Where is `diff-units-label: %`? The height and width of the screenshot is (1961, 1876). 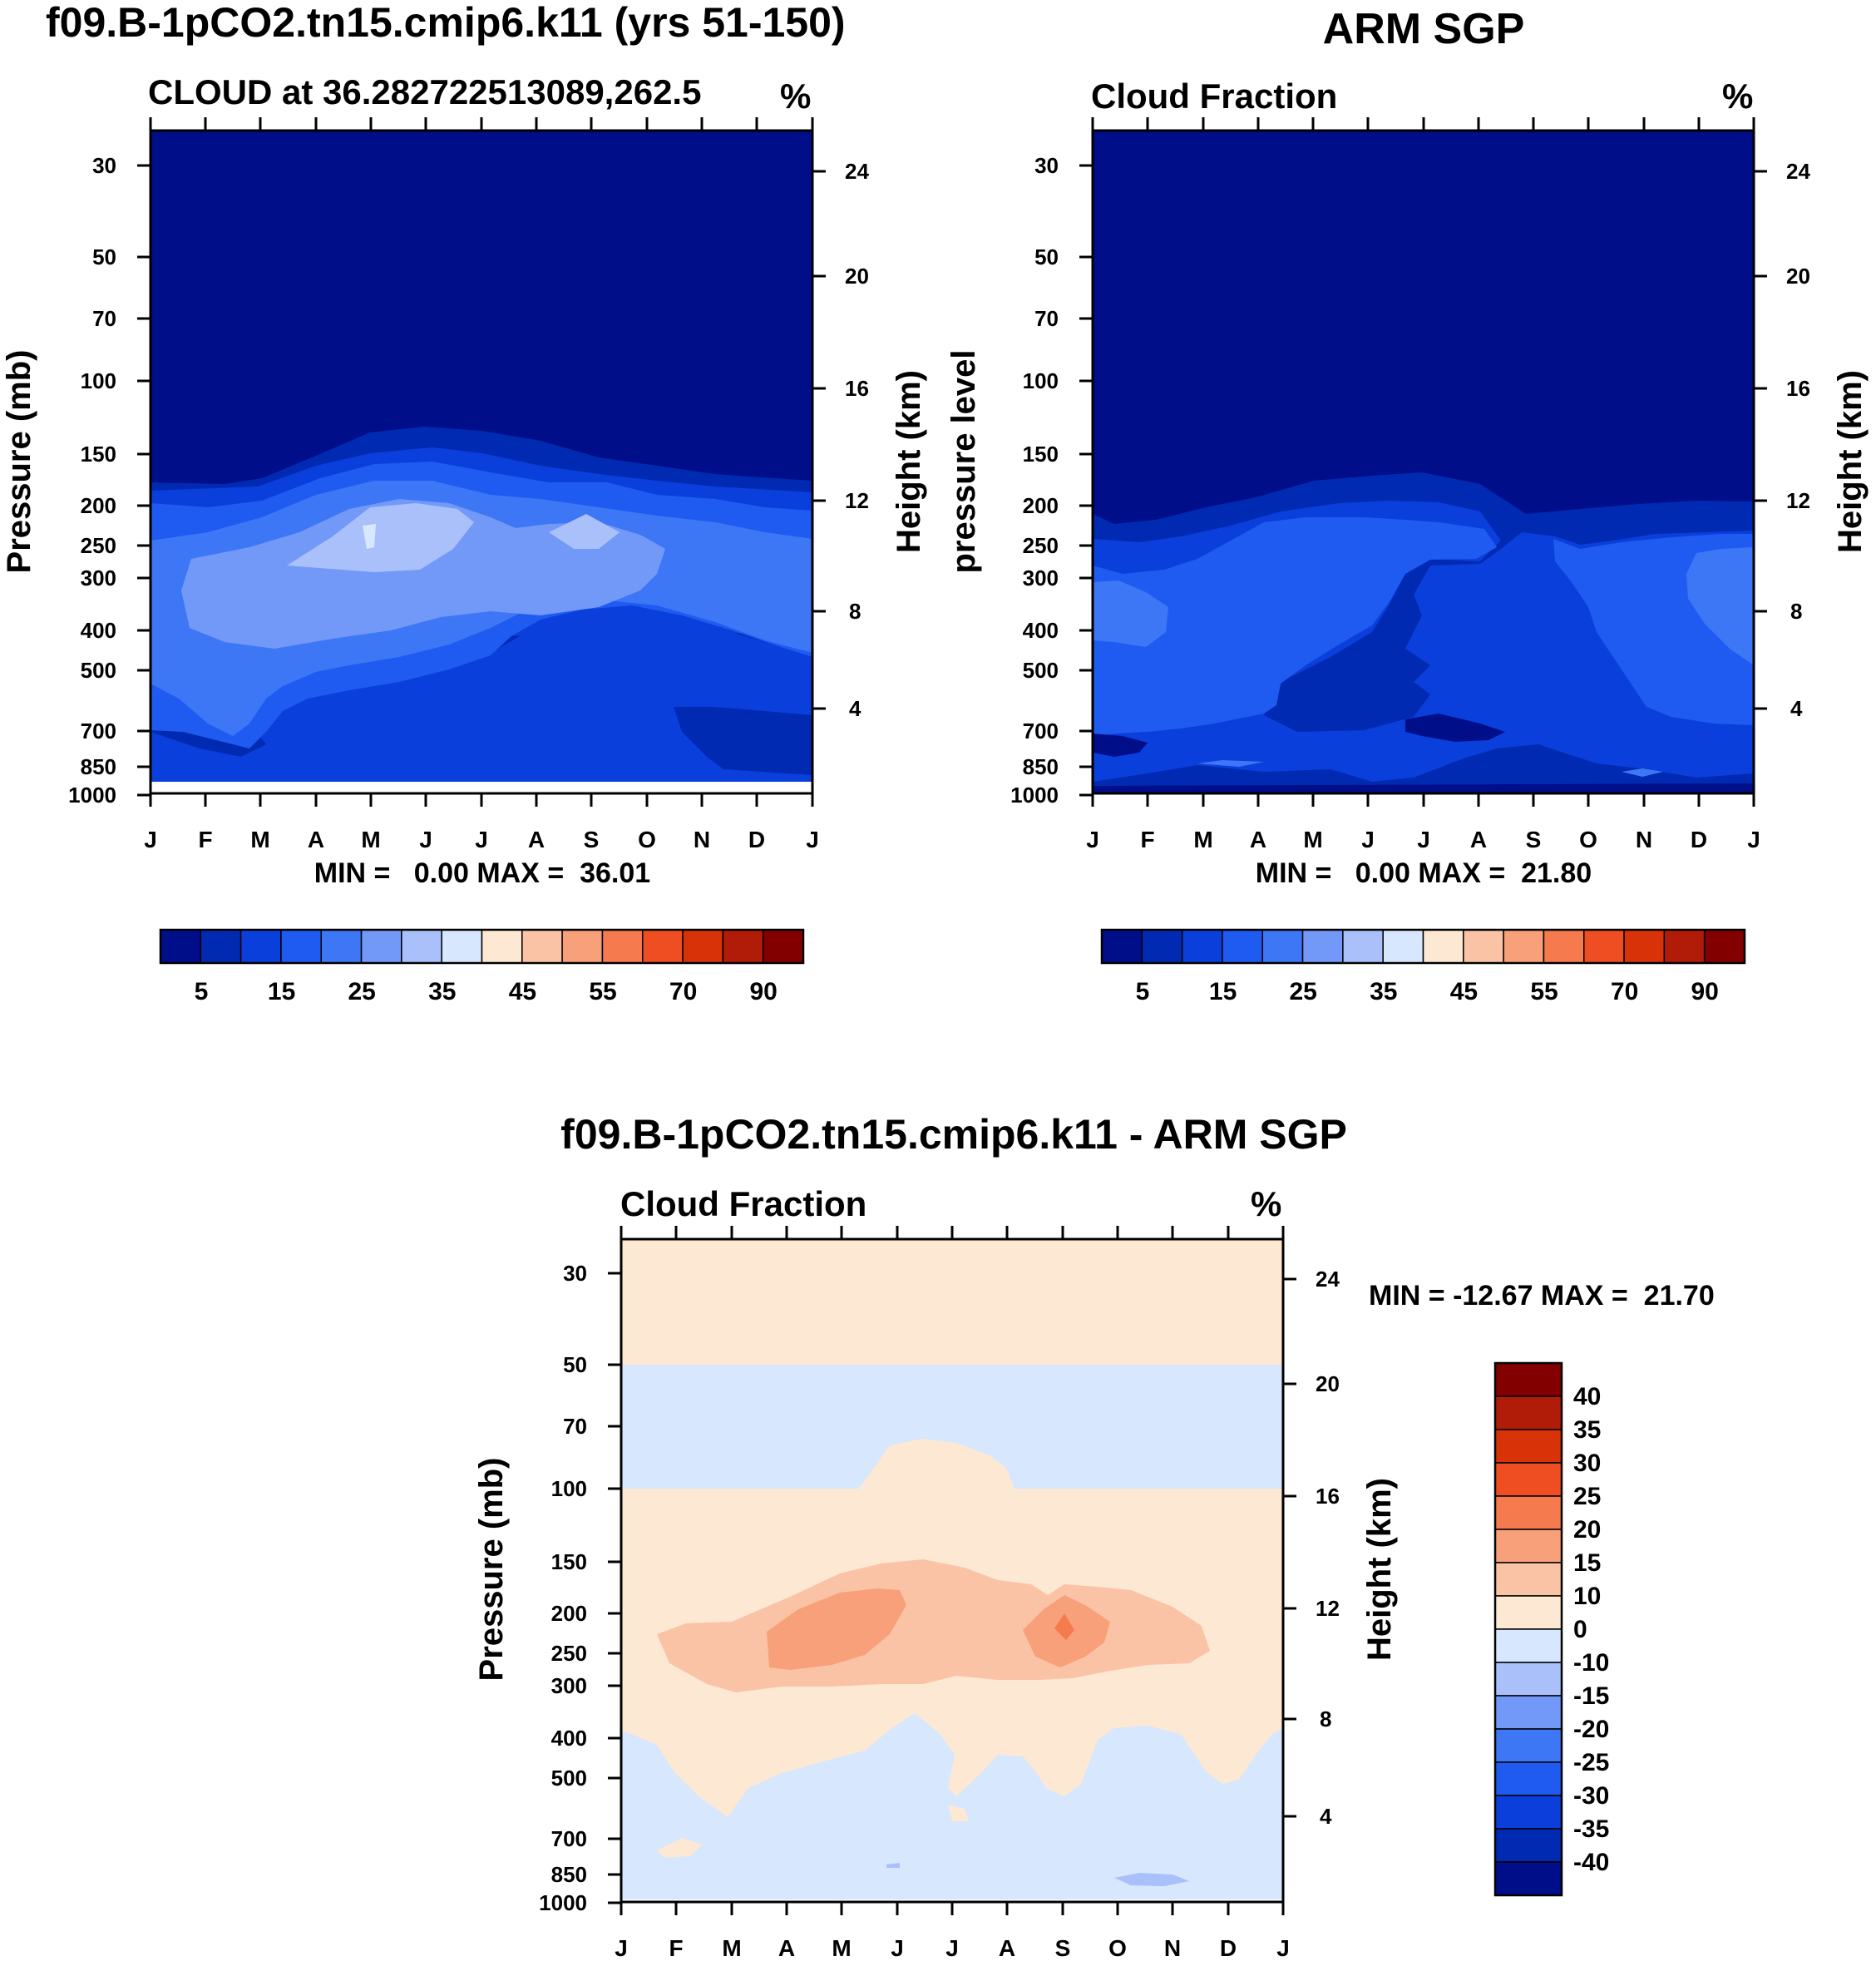 diff-units-label: % is located at coordinates (1266, 1203).